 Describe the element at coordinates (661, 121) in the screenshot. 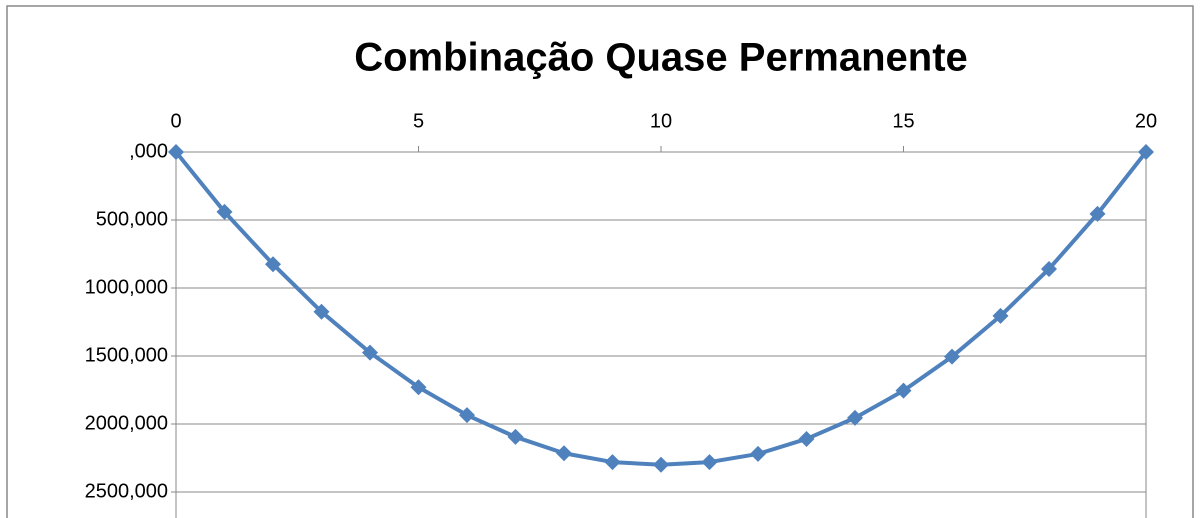

I see `x-tick-label: 10` at that location.